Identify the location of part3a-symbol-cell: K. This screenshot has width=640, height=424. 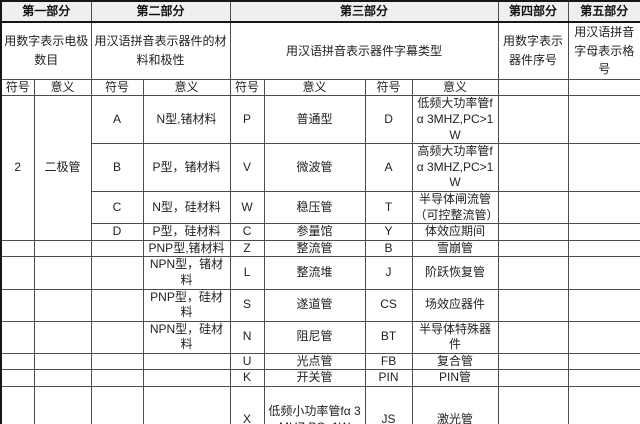
(247, 378).